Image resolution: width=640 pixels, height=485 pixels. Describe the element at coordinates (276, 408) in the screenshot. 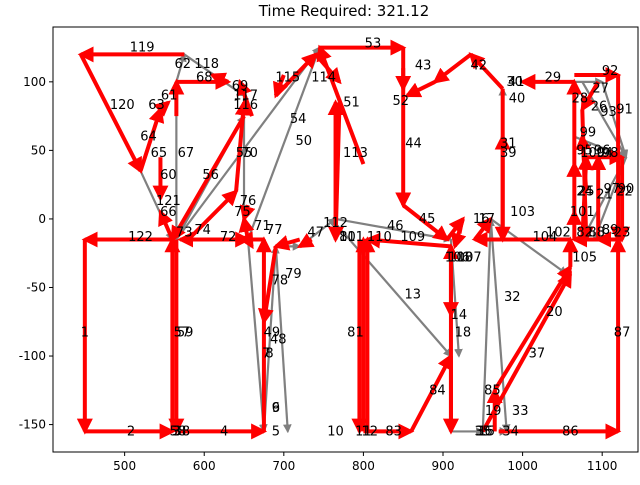

I see `node-label-6: 6` at that location.